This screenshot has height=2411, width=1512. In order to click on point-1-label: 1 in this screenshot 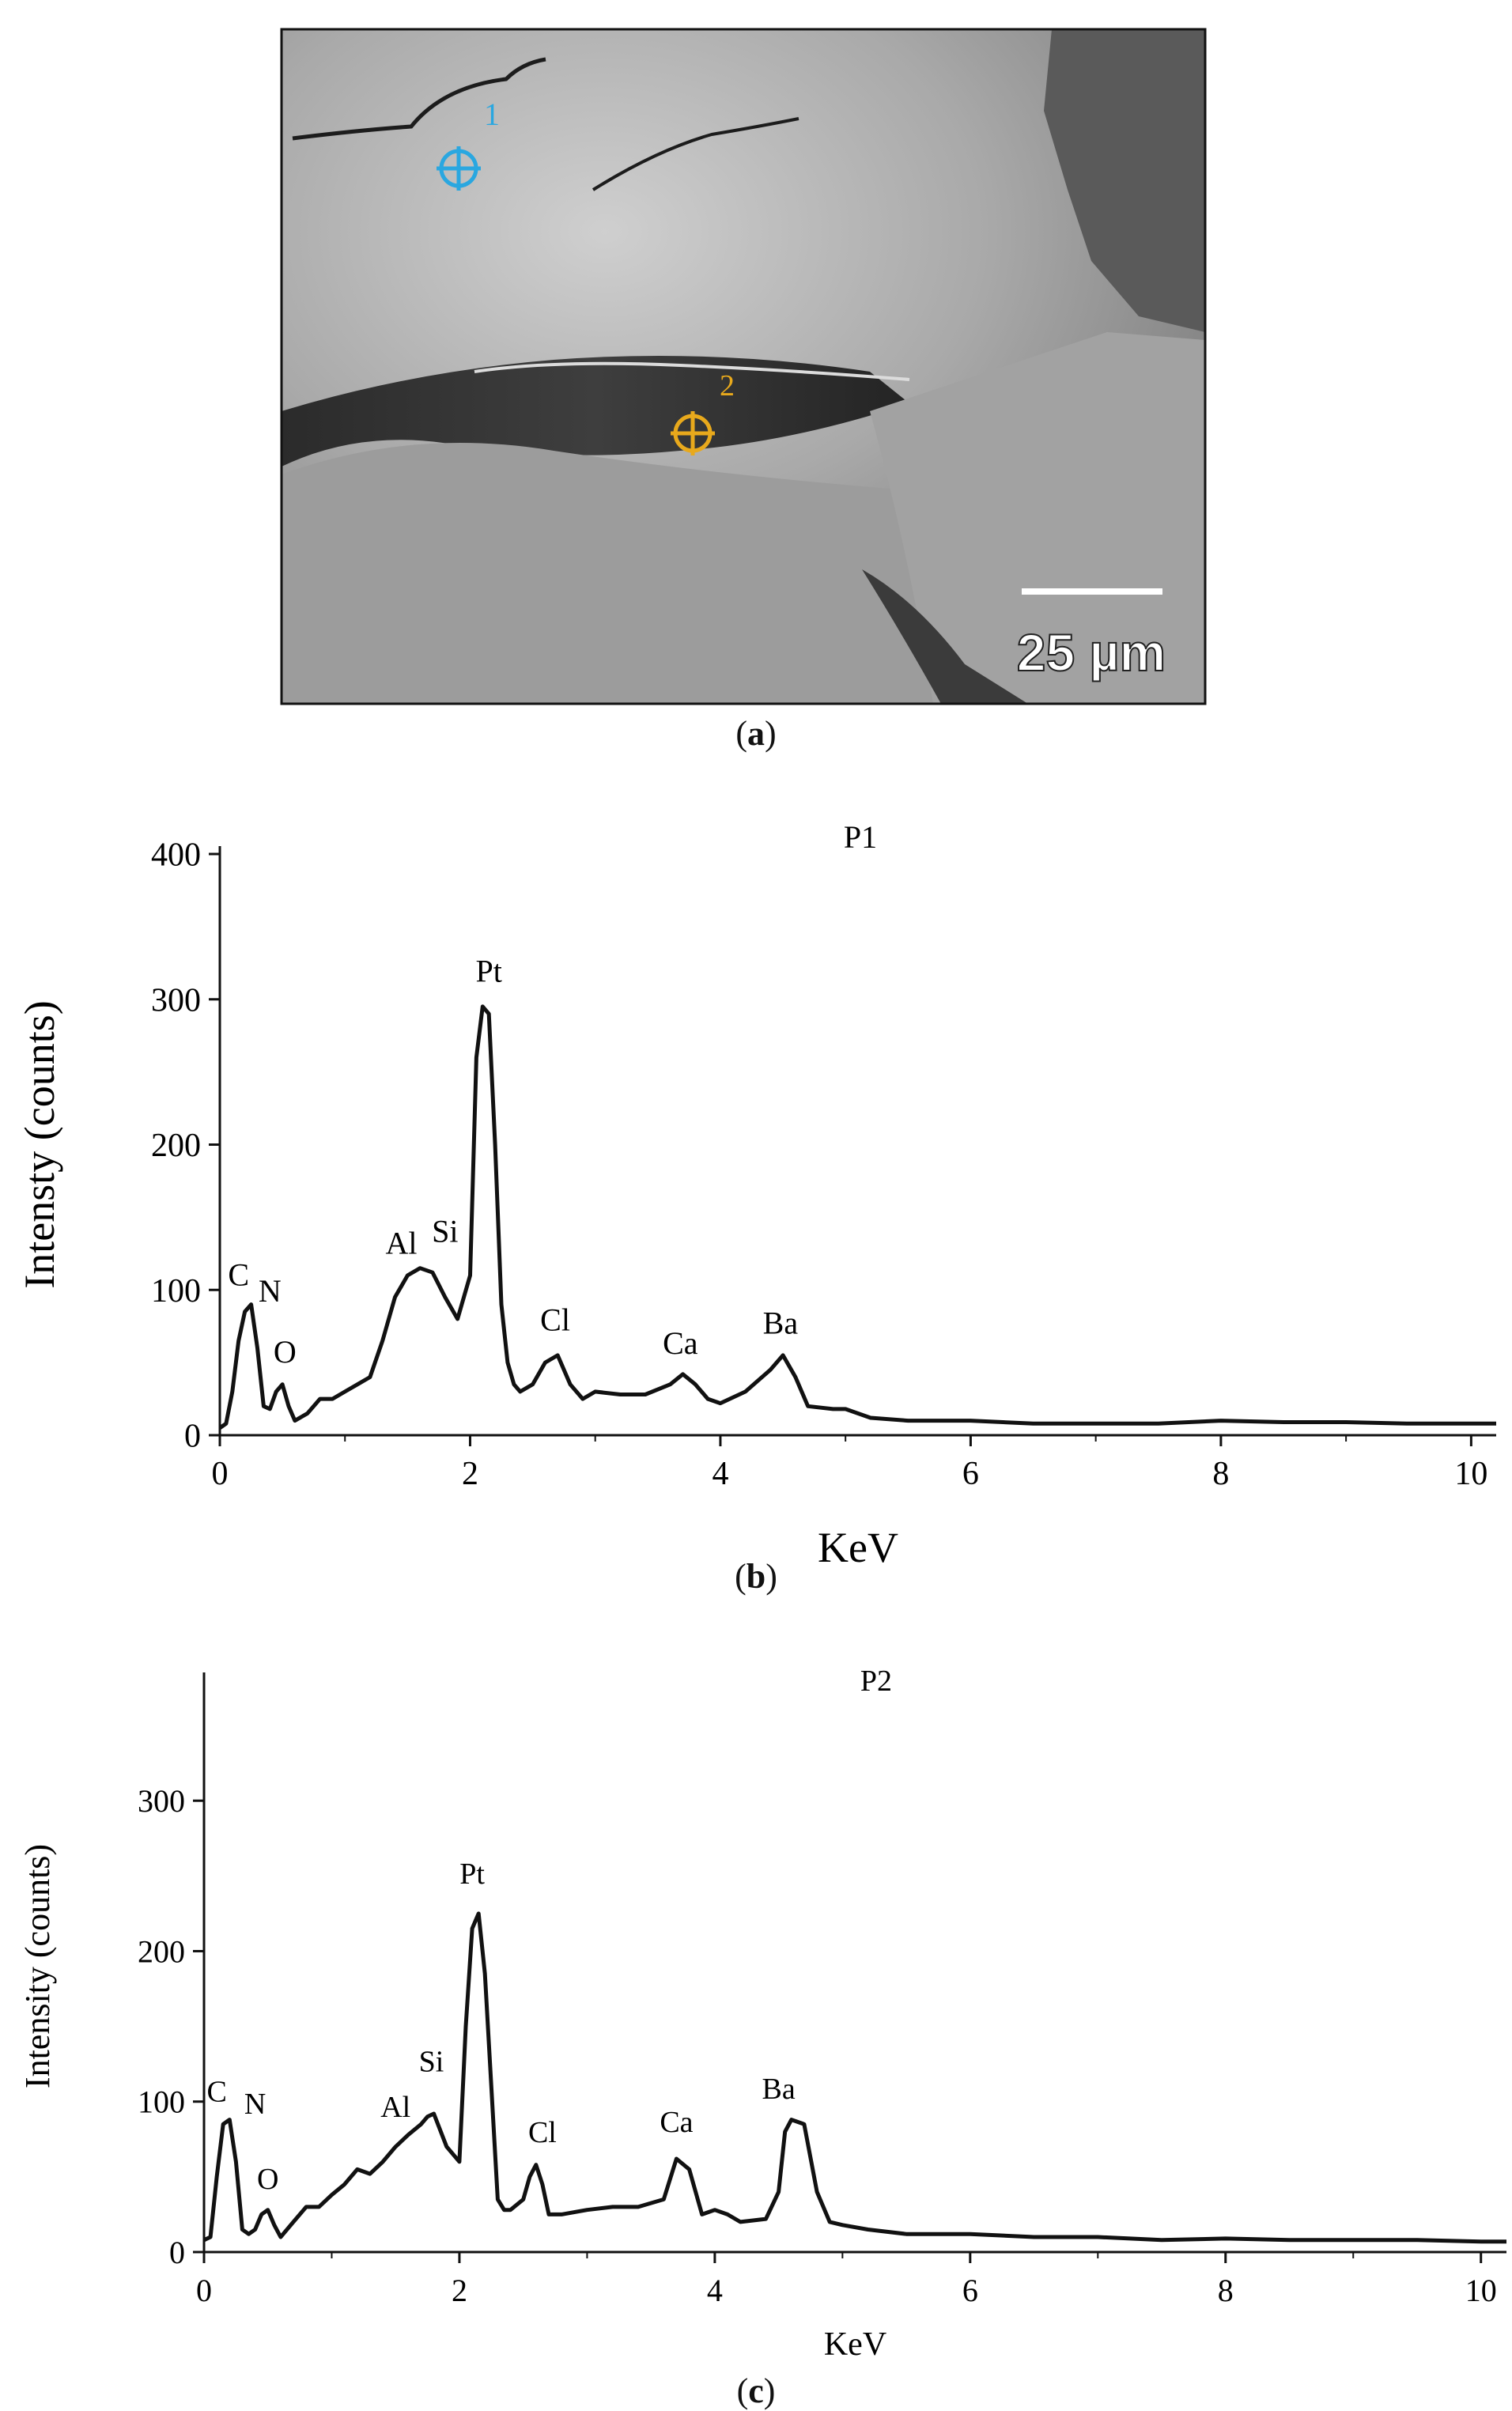, I will do `click(492, 114)`.